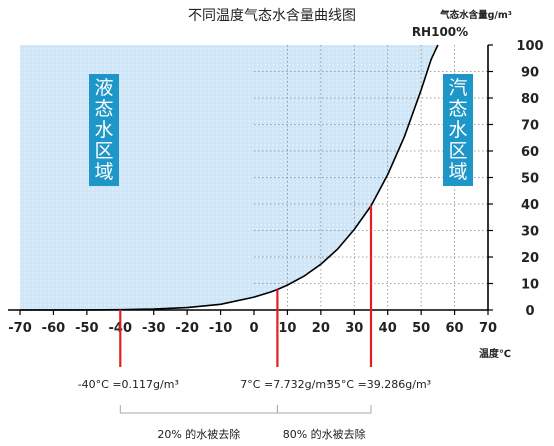 This screenshot has height=446, width=554. I want to click on y-tick-label: 60, so click(530, 152).